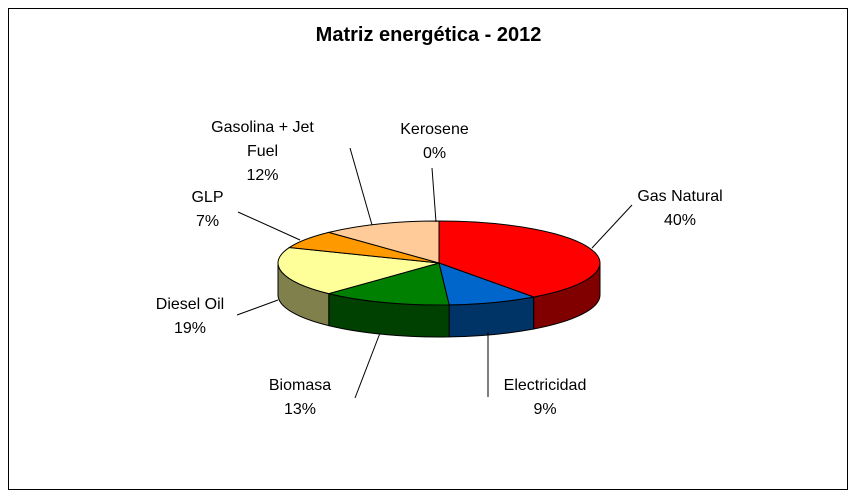 This screenshot has width=857, height=499. What do you see at coordinates (190, 304) in the screenshot?
I see `category-label: Diesel Oil` at bounding box center [190, 304].